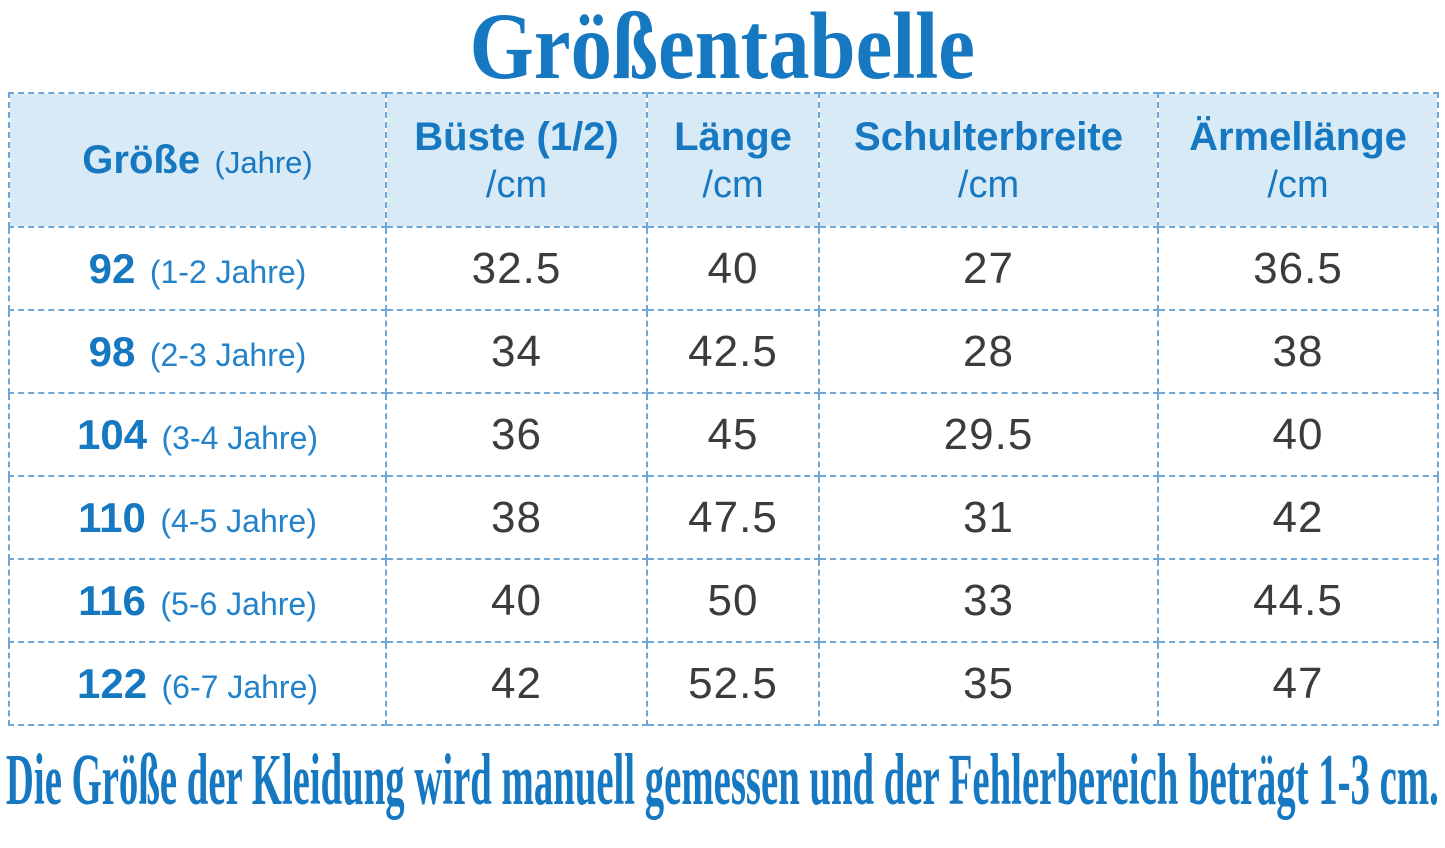 This screenshot has width=1445, height=848. I want to click on size-age-range: (4-5 Jahre), so click(238, 520).